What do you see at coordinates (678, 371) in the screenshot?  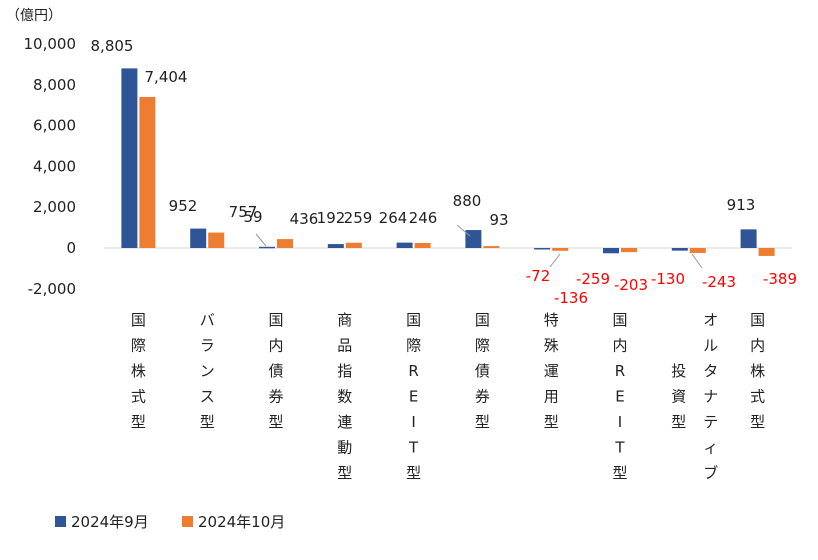 I see `category-label-char: 投` at bounding box center [678, 371].